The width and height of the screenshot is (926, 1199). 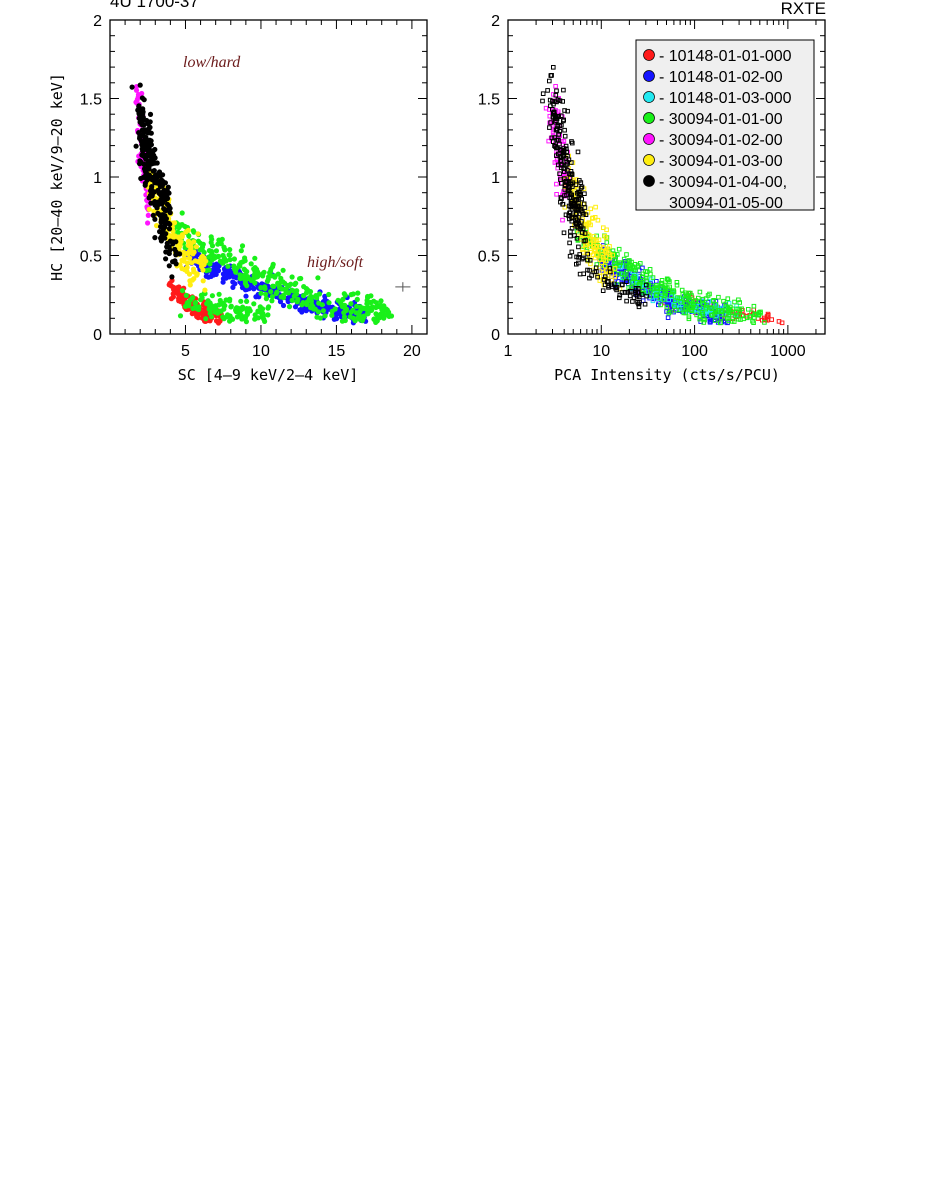 I want to click on x-tick-label: 5, so click(x=185, y=351).